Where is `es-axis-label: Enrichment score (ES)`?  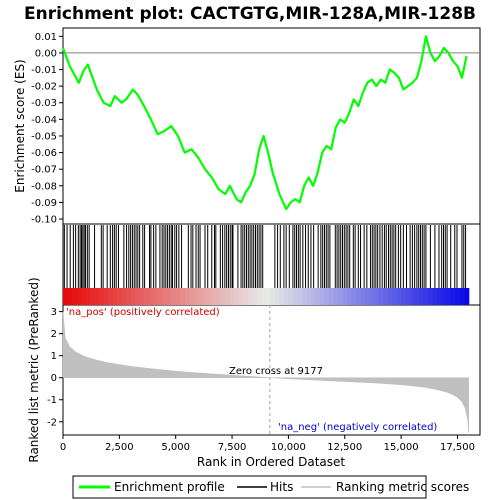 es-axis-label: Enrichment score (ES) is located at coordinates (20, 125).